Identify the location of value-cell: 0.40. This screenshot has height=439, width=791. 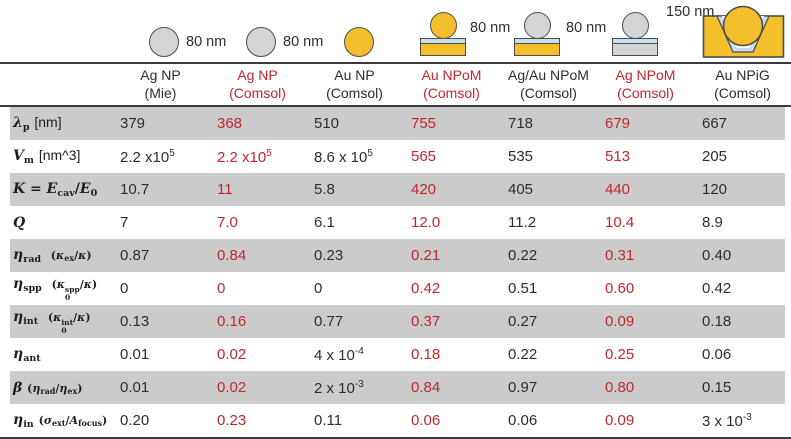
(717, 255).